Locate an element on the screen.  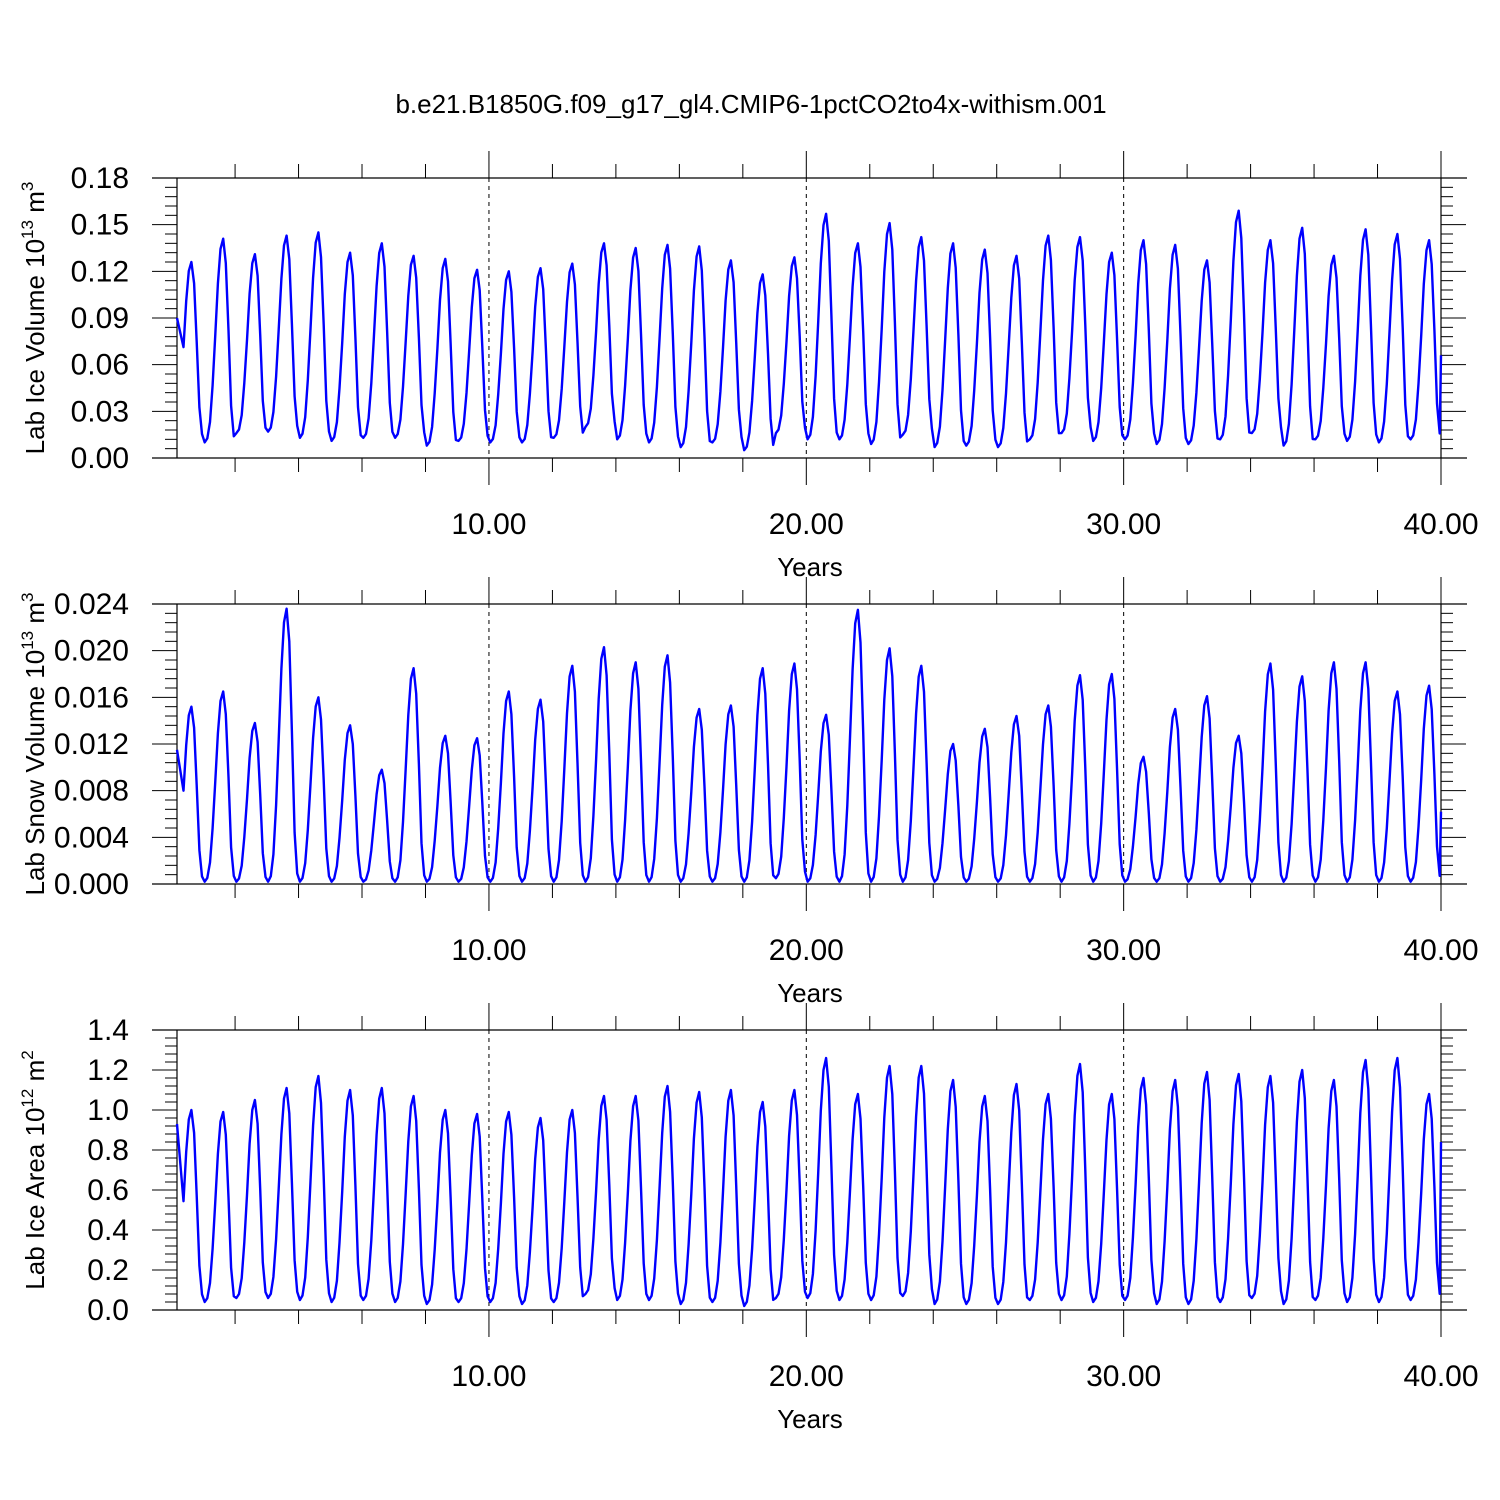
ytick-label: 0.024 is located at coordinates (91, 604).